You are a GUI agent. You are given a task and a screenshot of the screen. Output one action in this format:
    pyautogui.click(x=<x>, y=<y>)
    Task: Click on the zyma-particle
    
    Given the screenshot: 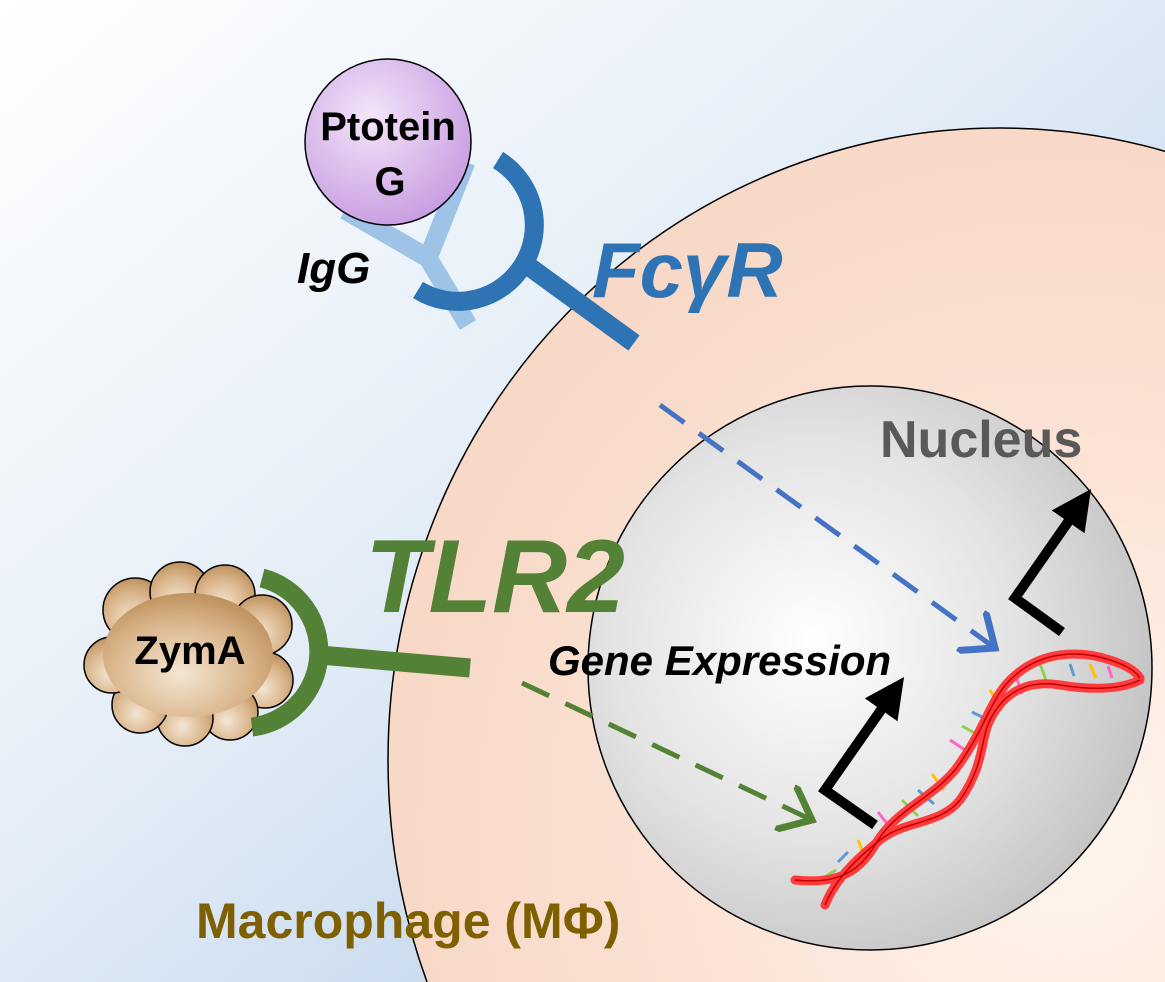 What is the action you would take?
    pyautogui.click(x=188, y=654)
    